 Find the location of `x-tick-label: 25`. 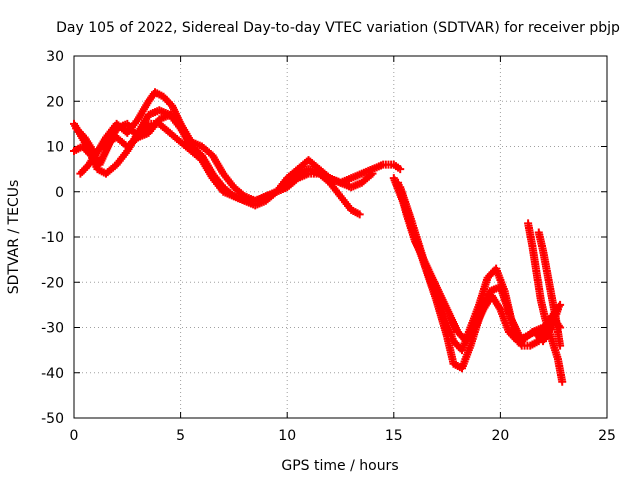

x-tick-label: 25 is located at coordinates (607, 436).